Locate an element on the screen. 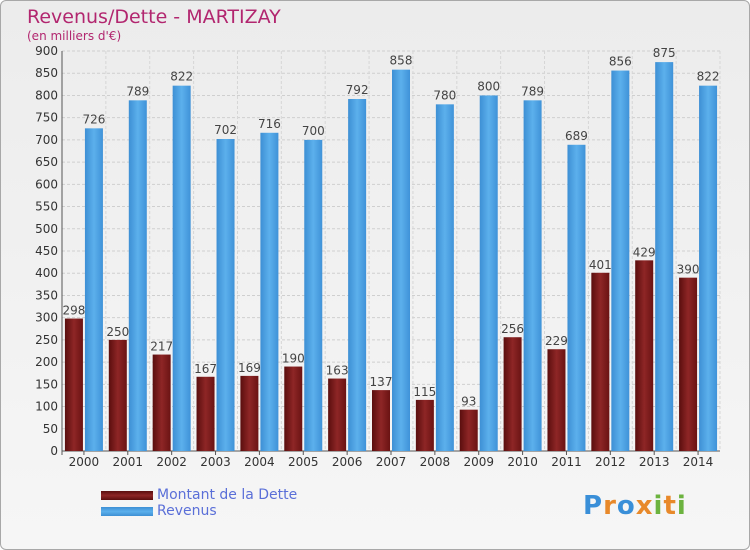 The height and width of the screenshot is (550, 750). data-label-revenue: 700 is located at coordinates (313, 131).